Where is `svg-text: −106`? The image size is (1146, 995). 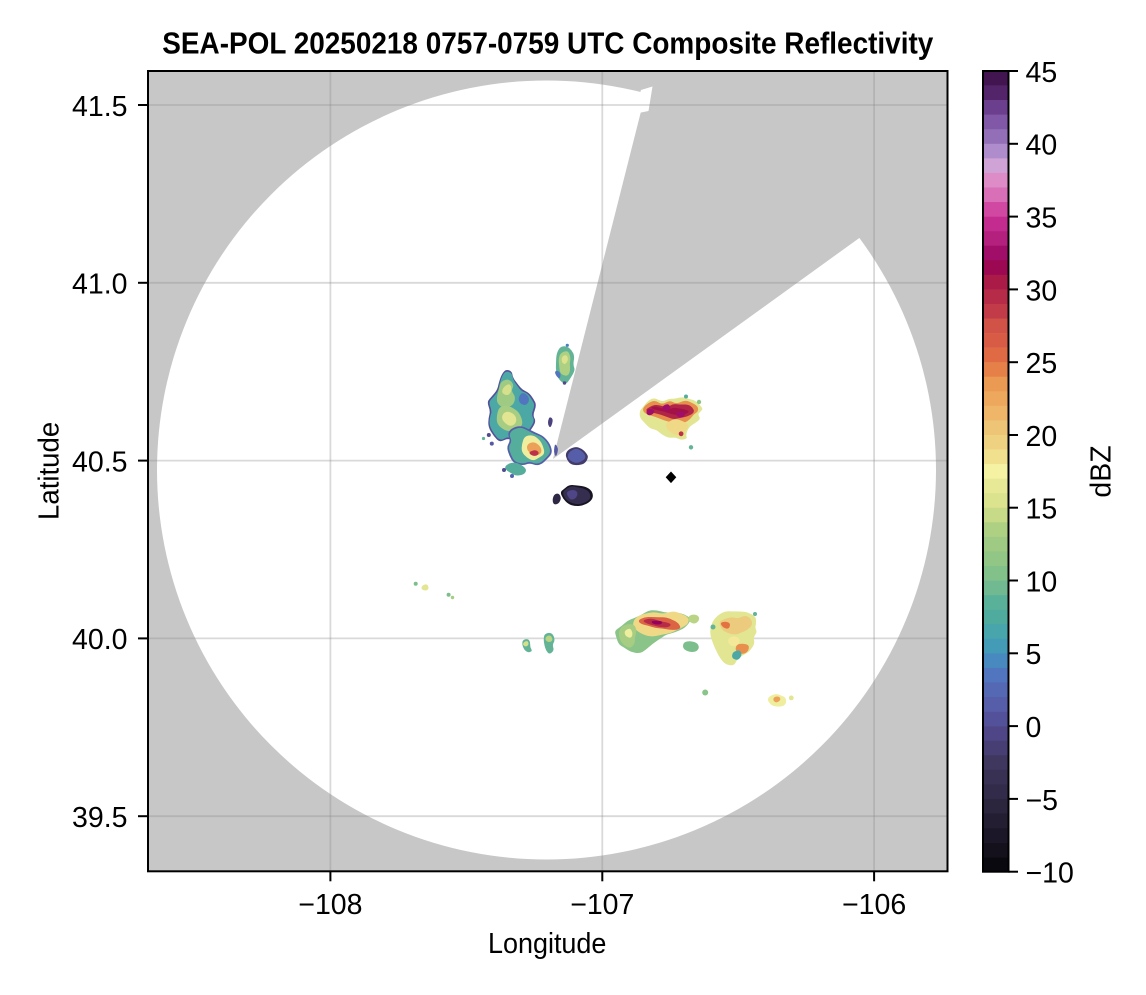 svg-text: −106 is located at coordinates (874, 905).